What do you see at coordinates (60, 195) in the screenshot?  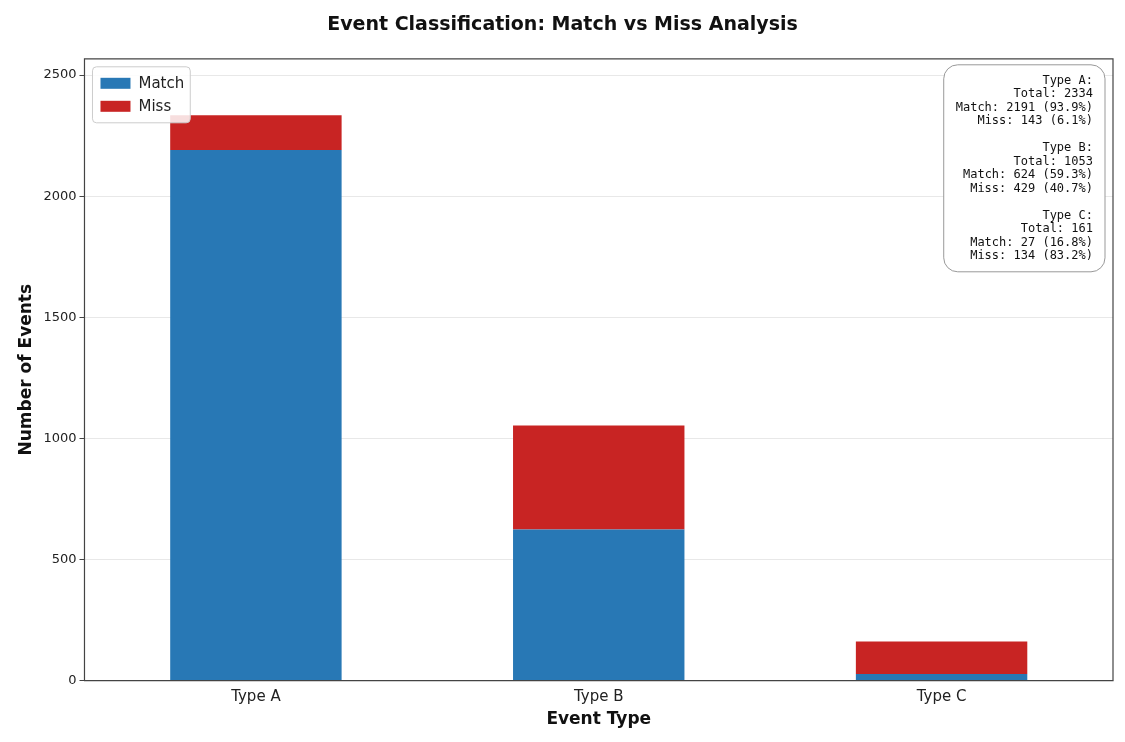 I see `y-tick-label: 2000` at bounding box center [60, 195].